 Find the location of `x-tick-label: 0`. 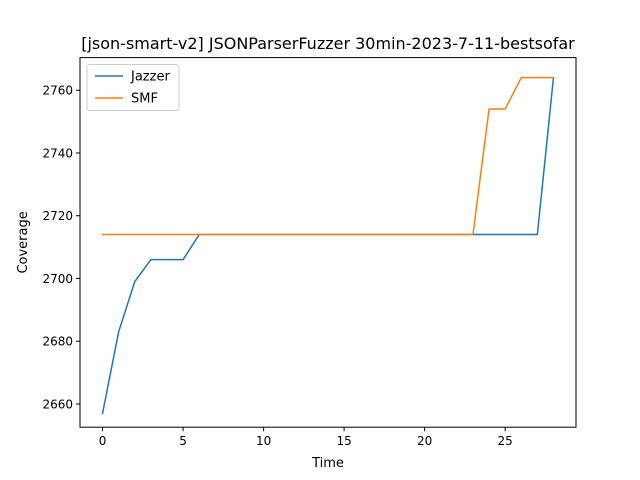

x-tick-label: 0 is located at coordinates (103, 441).